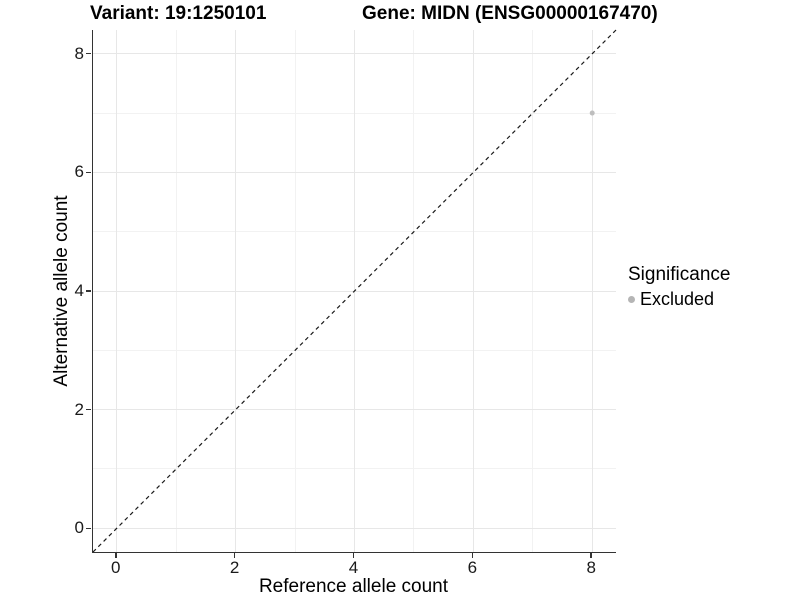 The height and width of the screenshot is (600, 800). I want to click on legend: Significance Excluded, so click(679, 287).